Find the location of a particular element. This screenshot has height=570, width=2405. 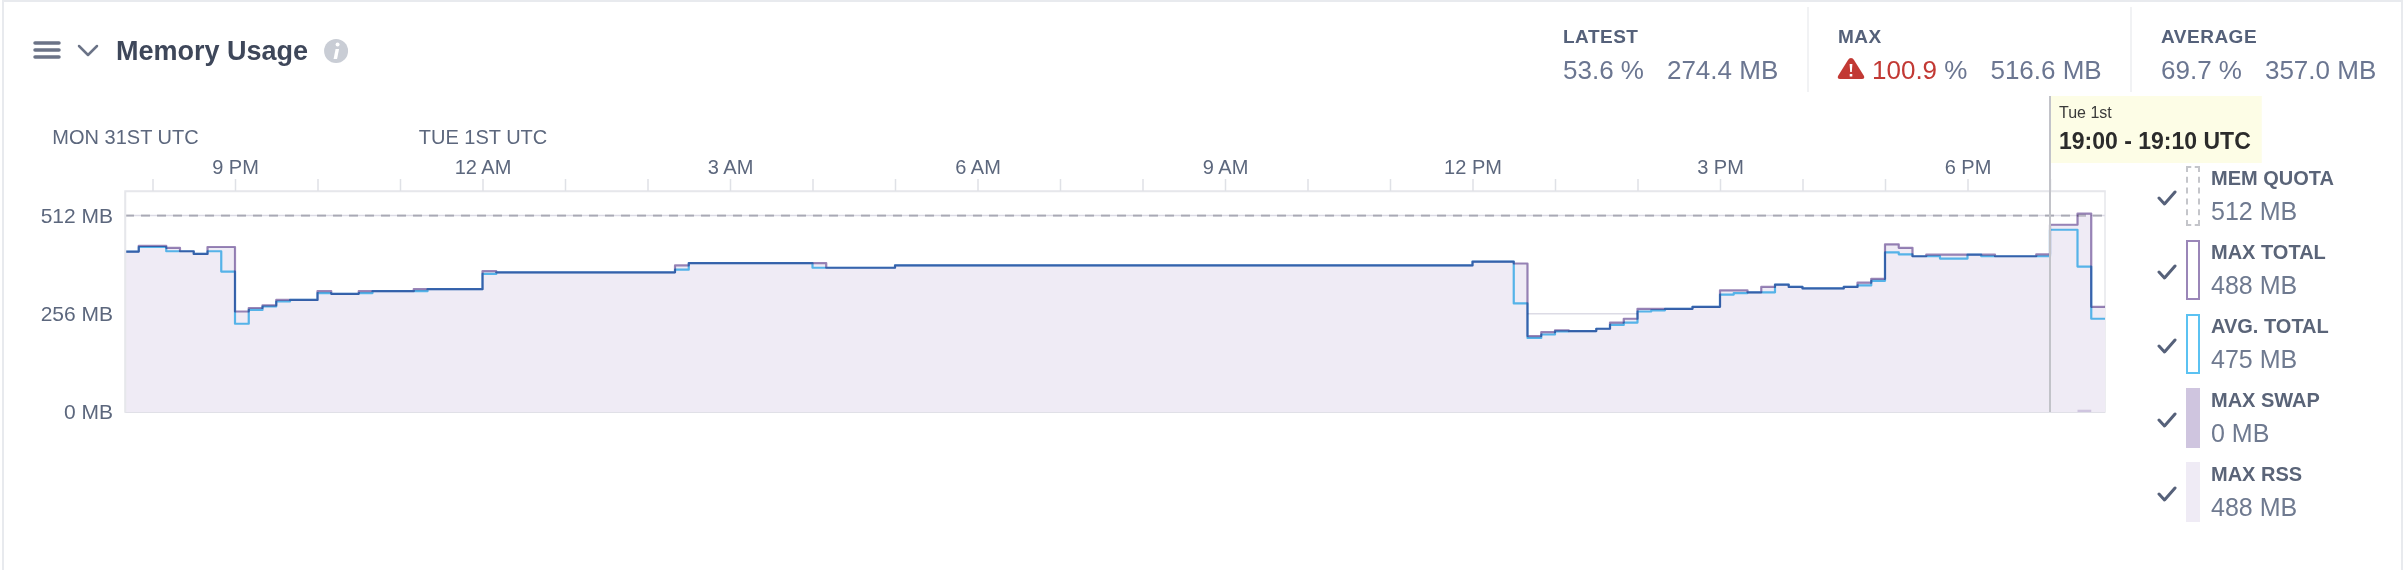

x-tick-label: 6 PM is located at coordinates (1968, 167).